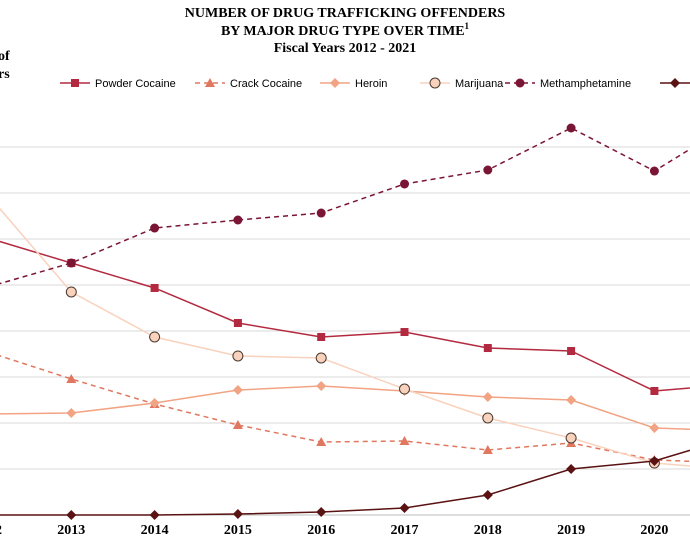  What do you see at coordinates (266, 84) in the screenshot?
I see `legend-label: Crack Cocaine` at bounding box center [266, 84].